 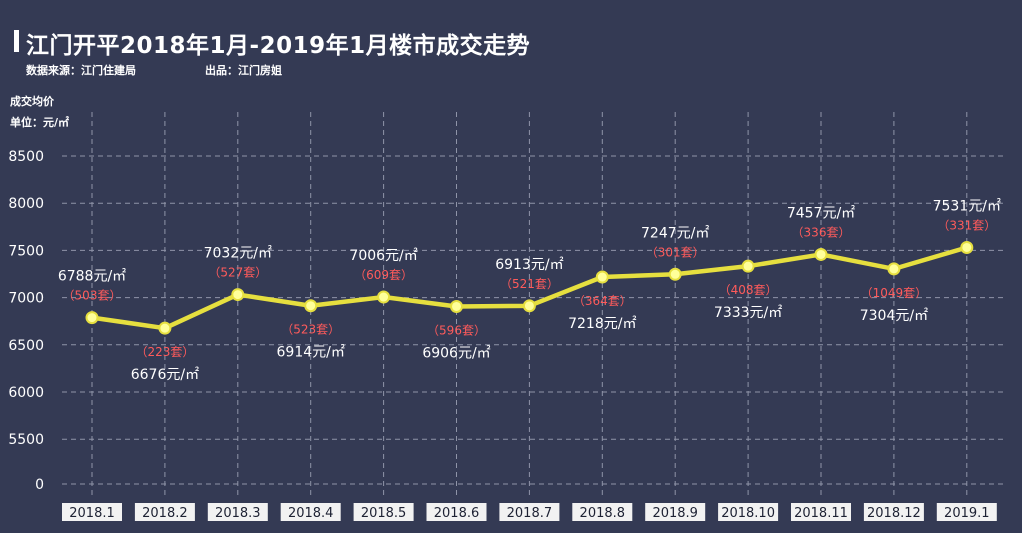 I want to click on y-tick-label: 5500, so click(x=26, y=440).